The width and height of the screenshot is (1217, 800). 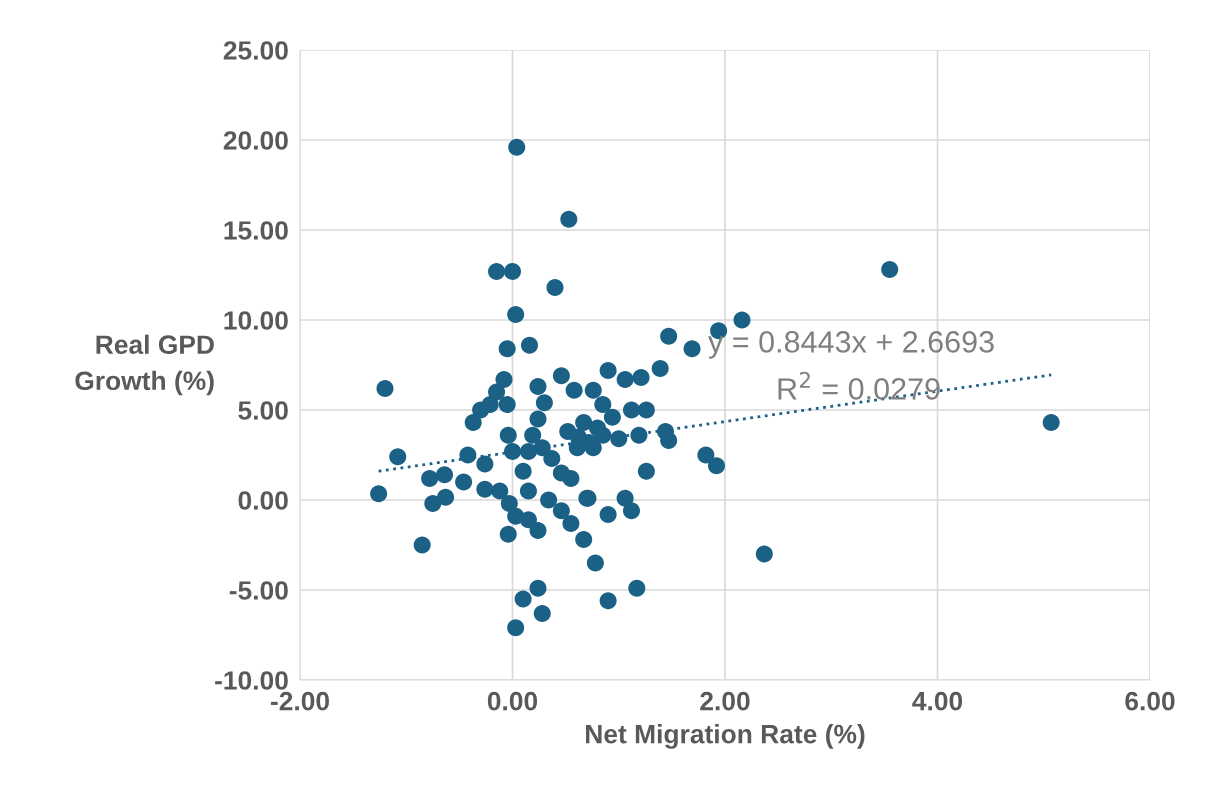 I want to click on y-axis-title: Real GPD Growth (%), so click(x=144, y=365).